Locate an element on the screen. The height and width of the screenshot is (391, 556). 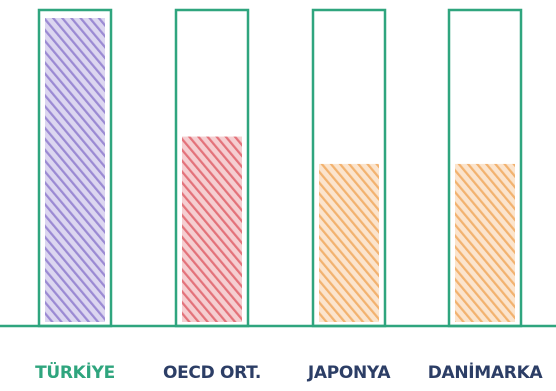
category-label: JAPONYA is located at coordinates (349, 373).